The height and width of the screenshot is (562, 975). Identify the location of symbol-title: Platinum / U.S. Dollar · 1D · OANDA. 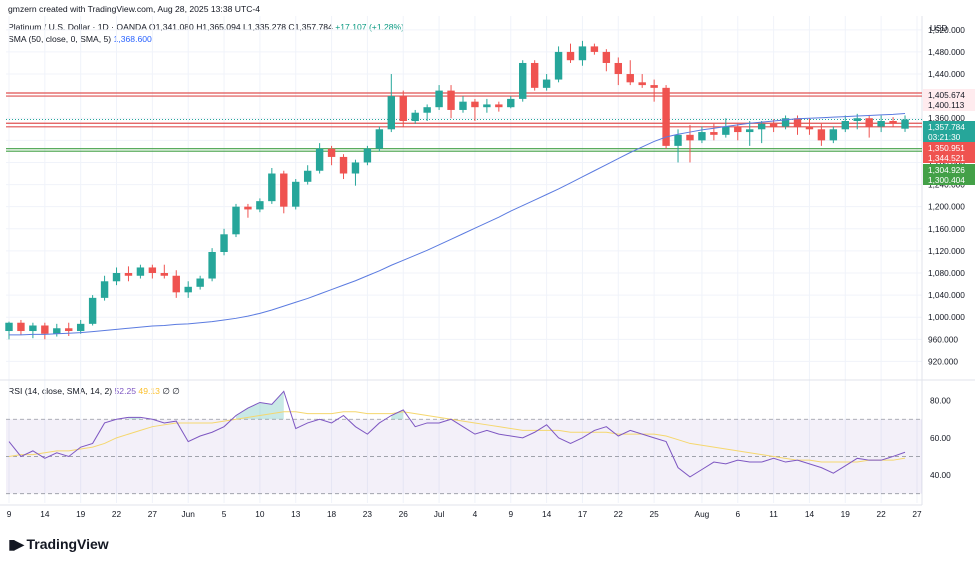
(77, 27).